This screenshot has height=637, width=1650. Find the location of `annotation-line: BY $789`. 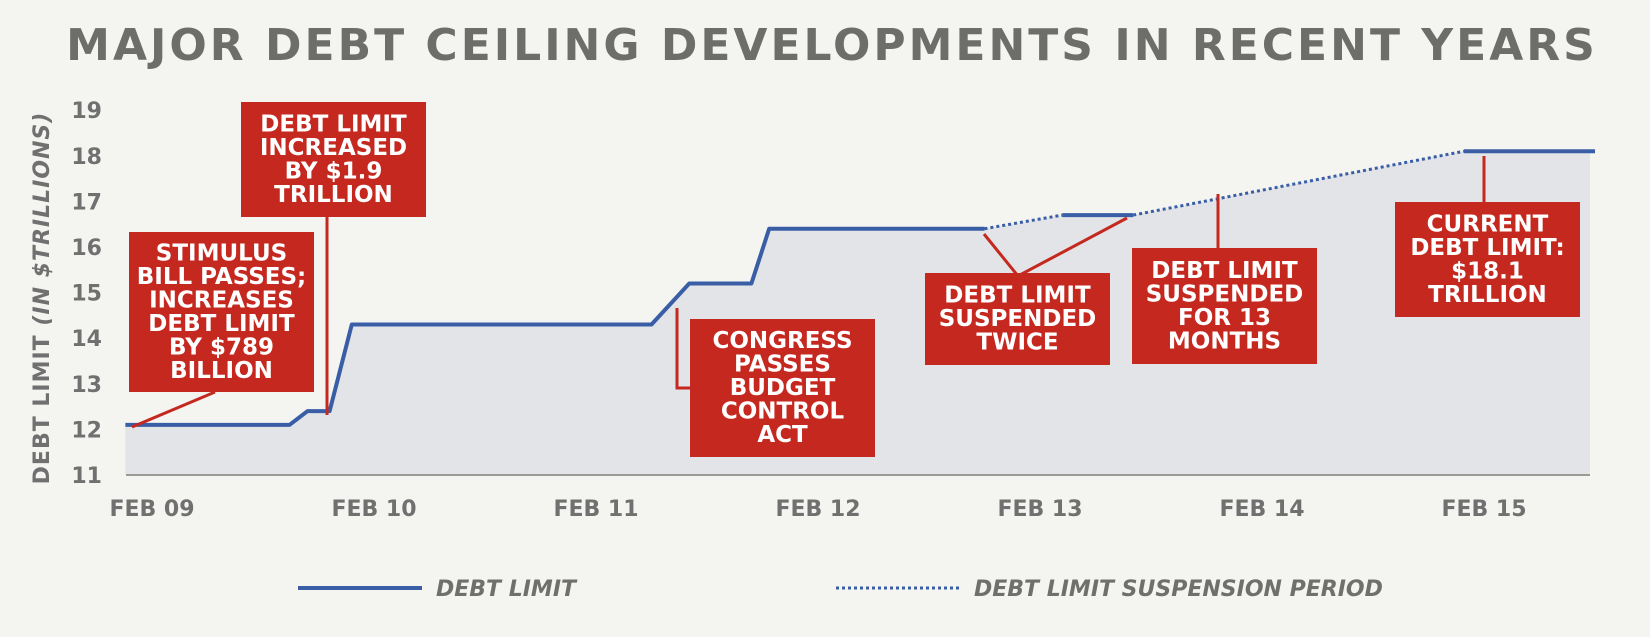

annotation-line: BY $789 is located at coordinates (221, 347).